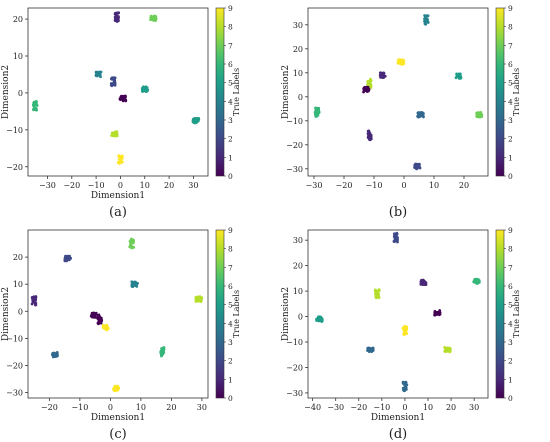  What do you see at coordinates (230, 8) in the screenshot?
I see `colorbar-tick-label: 9` at bounding box center [230, 8].